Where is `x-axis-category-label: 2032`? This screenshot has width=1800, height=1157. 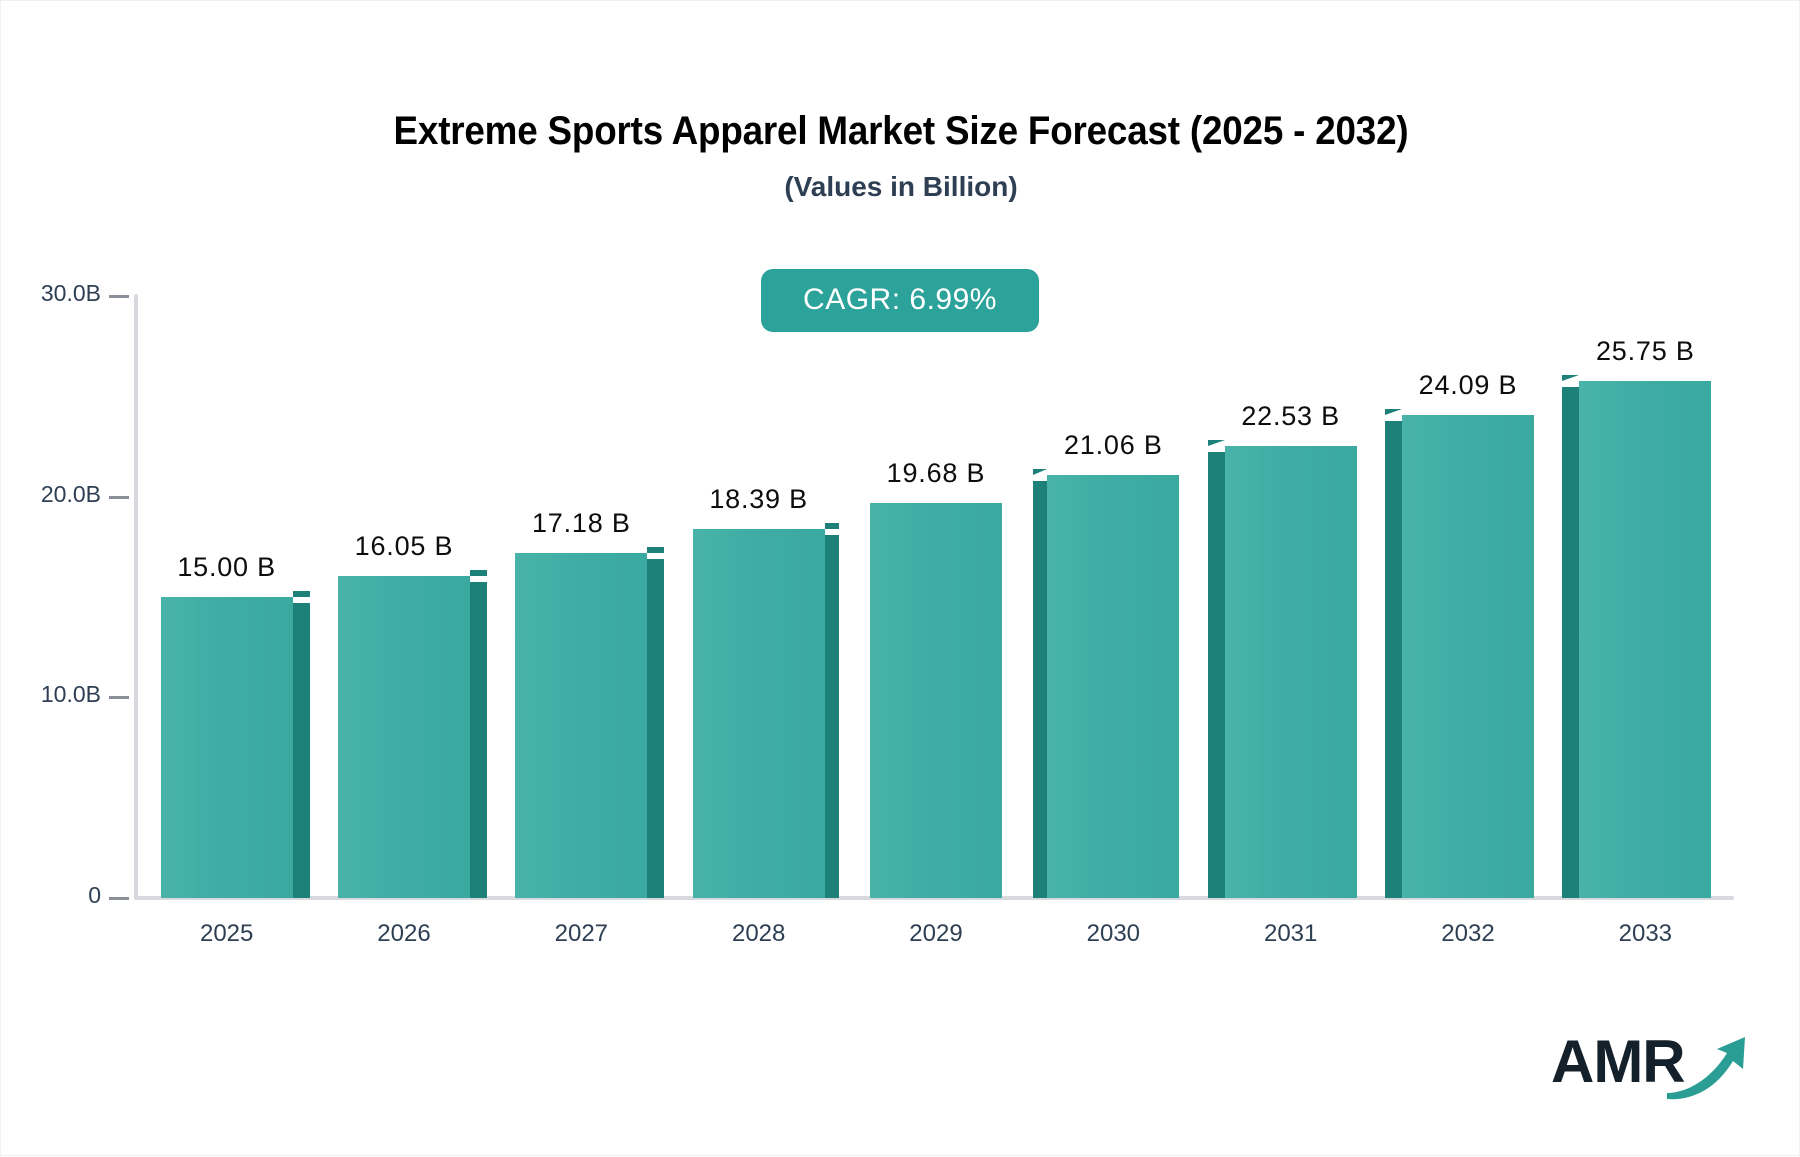 x-axis-category-label: 2032 is located at coordinates (1468, 933).